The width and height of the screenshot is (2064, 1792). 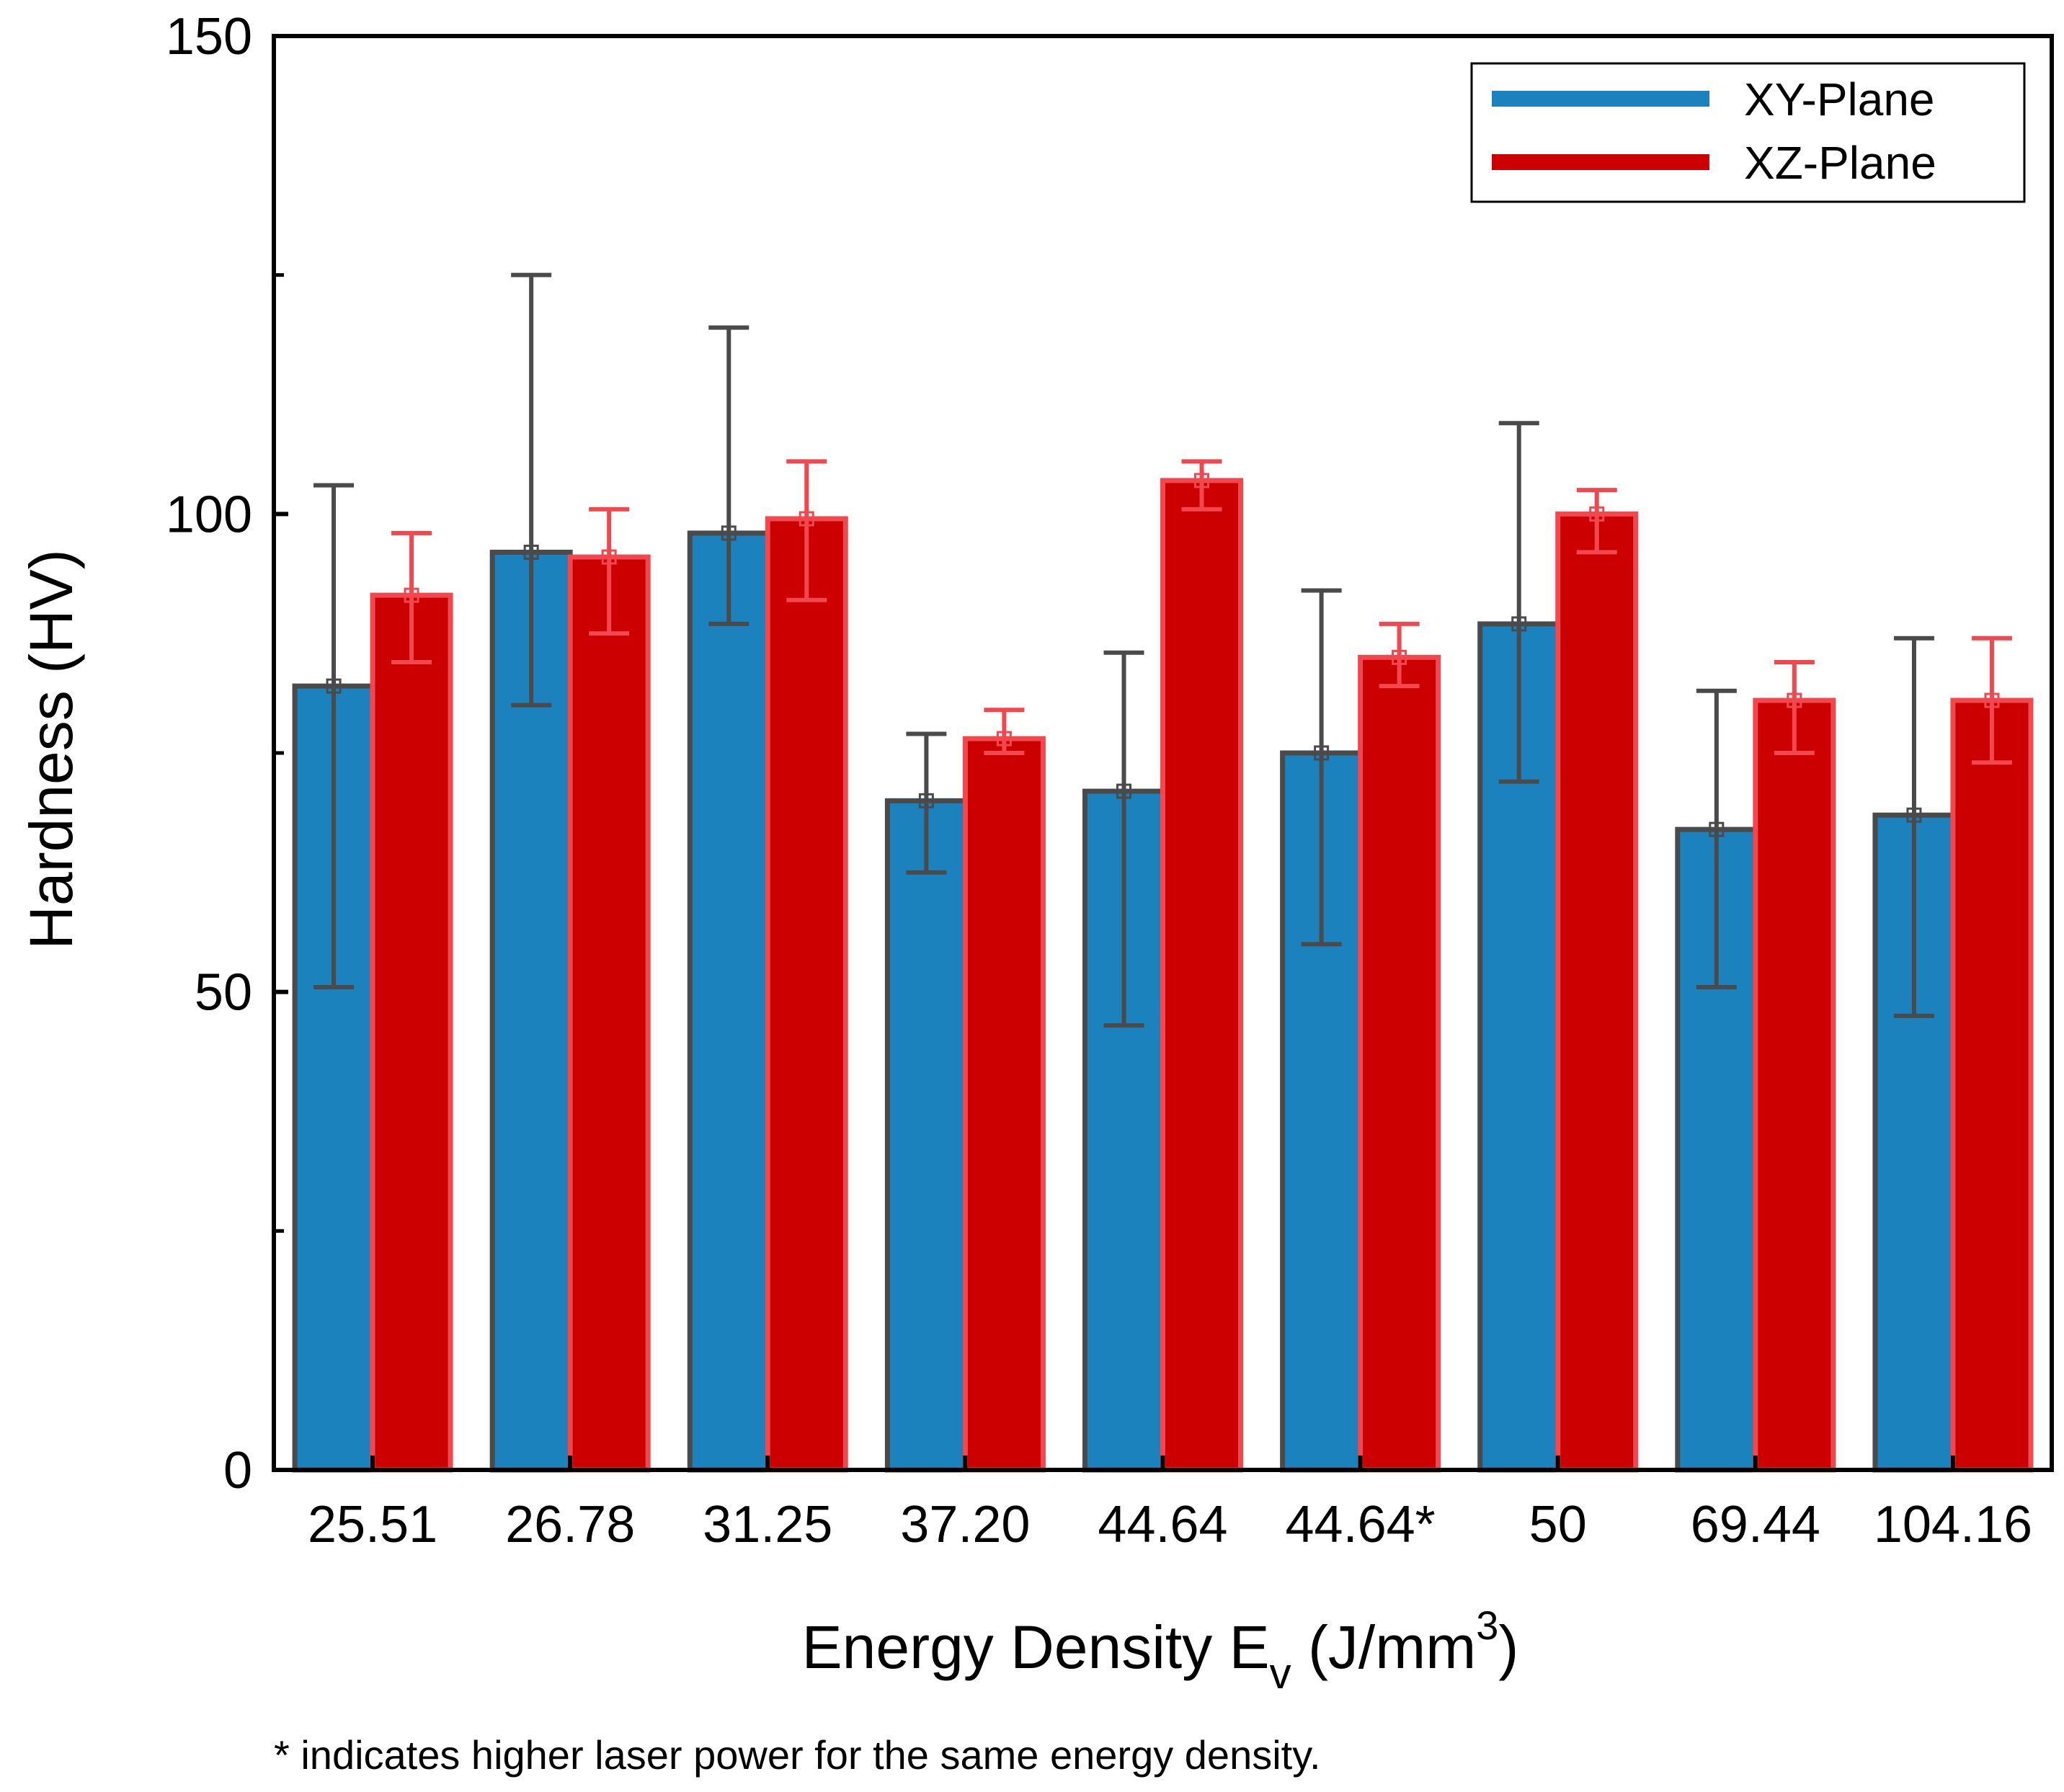 I want to click on legend-label-xy-plane: XY-Plane, so click(x=1839, y=99).